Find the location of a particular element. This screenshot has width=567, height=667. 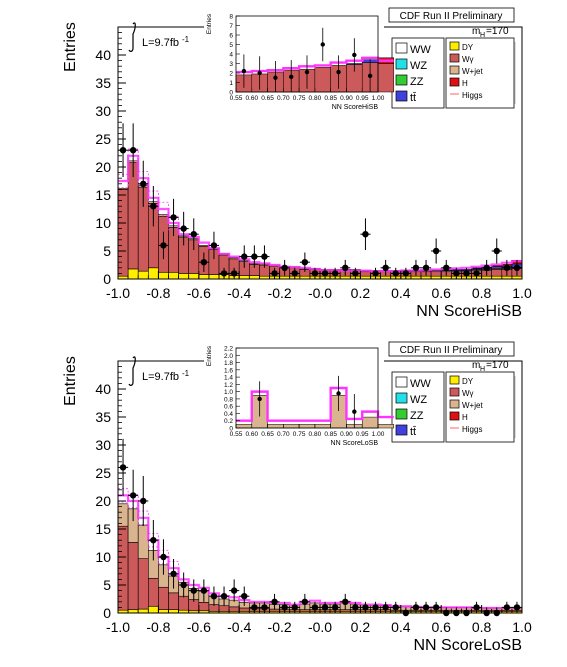

mass-label: m is located at coordinates (476, 365).